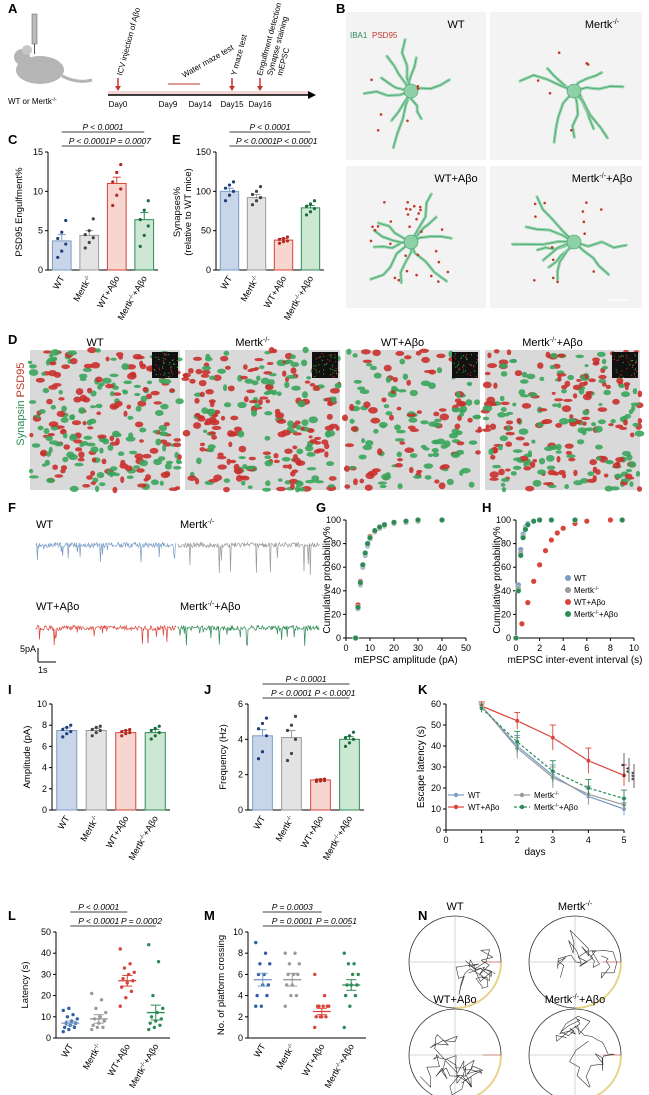  I want to click on y-tick-label: 20, so click(506, 614).